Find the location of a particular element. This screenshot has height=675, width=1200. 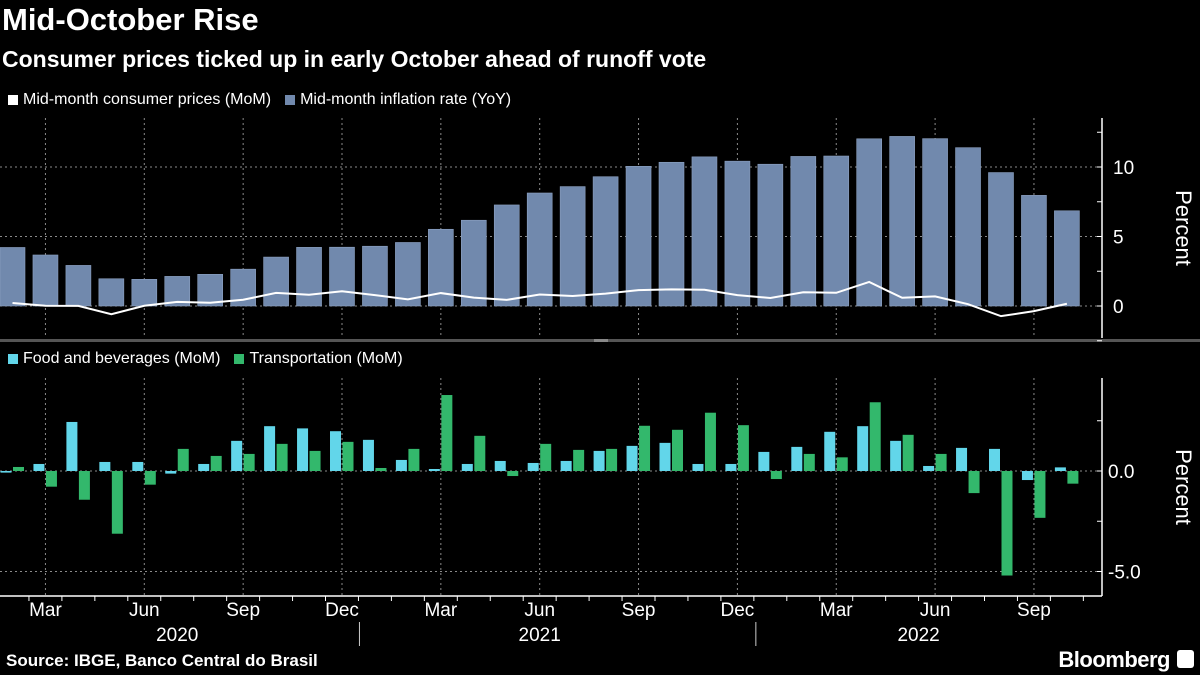

y-tick-label-top: 10 is located at coordinates (1123, 168).